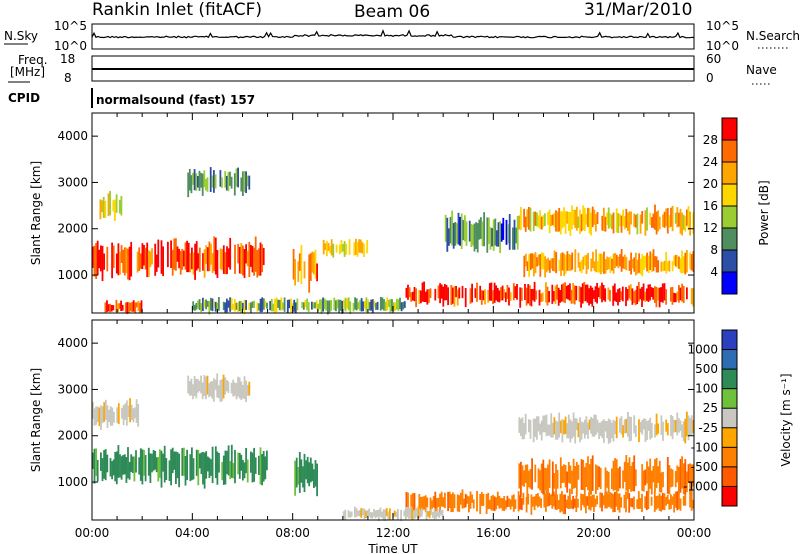 The width and height of the screenshot is (800, 554). What do you see at coordinates (67, 59) in the screenshot?
I see `freq-tick-top: 18` at bounding box center [67, 59].